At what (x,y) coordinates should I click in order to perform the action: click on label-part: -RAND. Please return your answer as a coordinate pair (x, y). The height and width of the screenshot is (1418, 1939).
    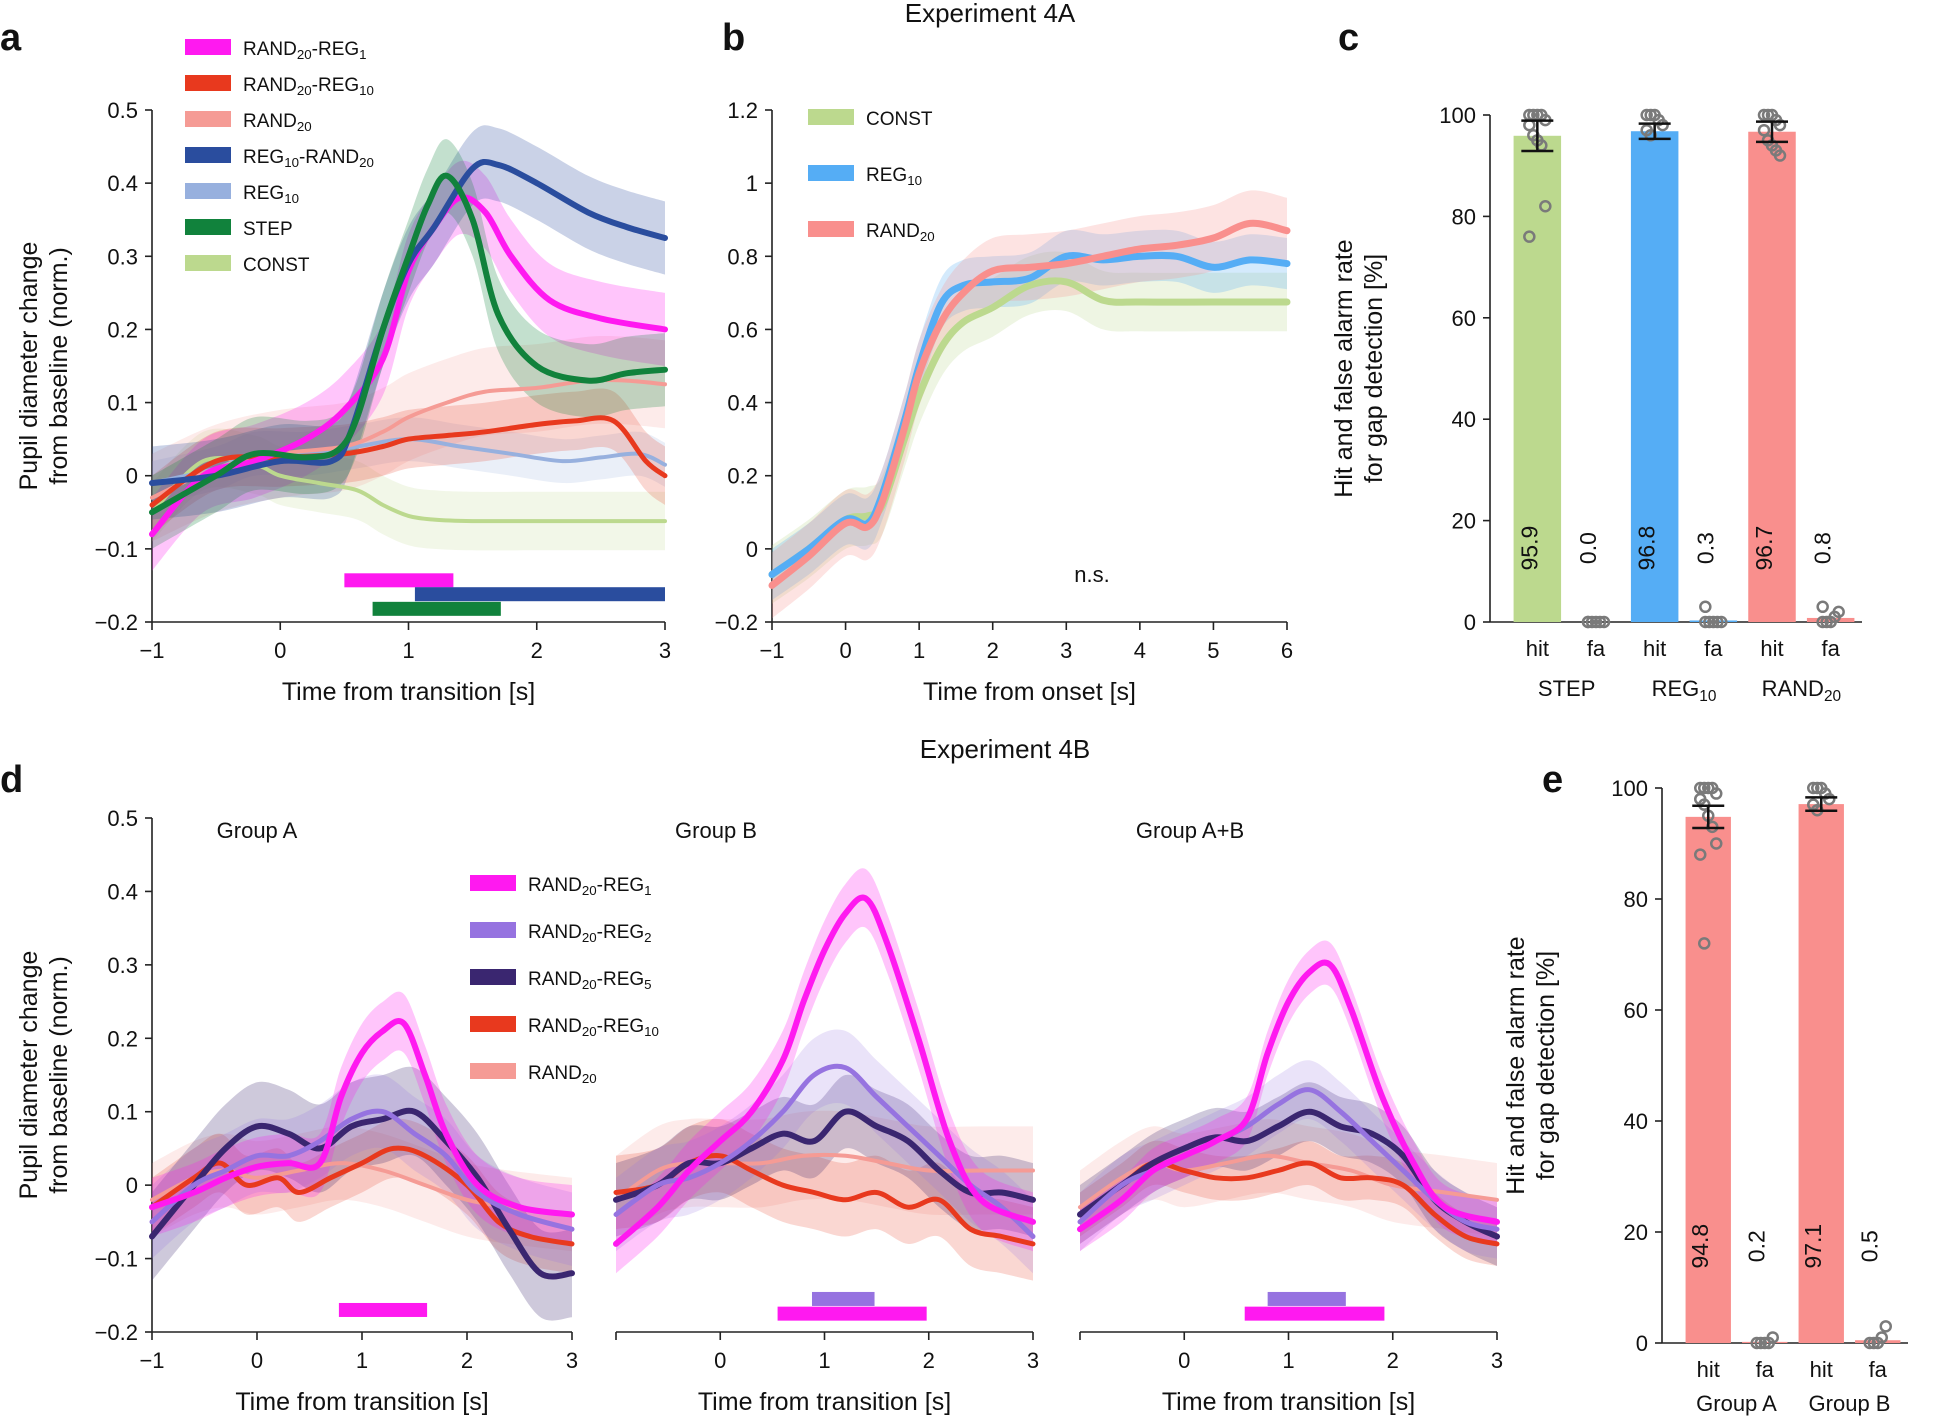
    Looking at the image, I should click on (329, 157).